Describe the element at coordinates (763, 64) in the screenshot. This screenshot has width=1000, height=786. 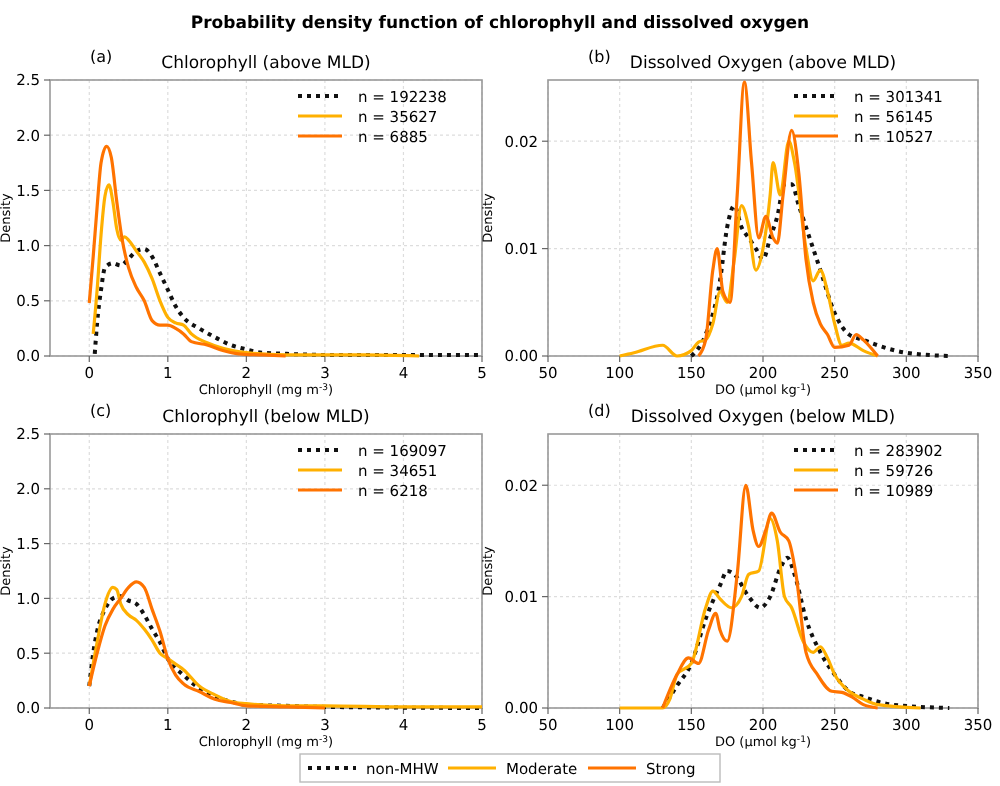
I see `chart-title: Dissolved Oxygen (above MLD)` at that location.